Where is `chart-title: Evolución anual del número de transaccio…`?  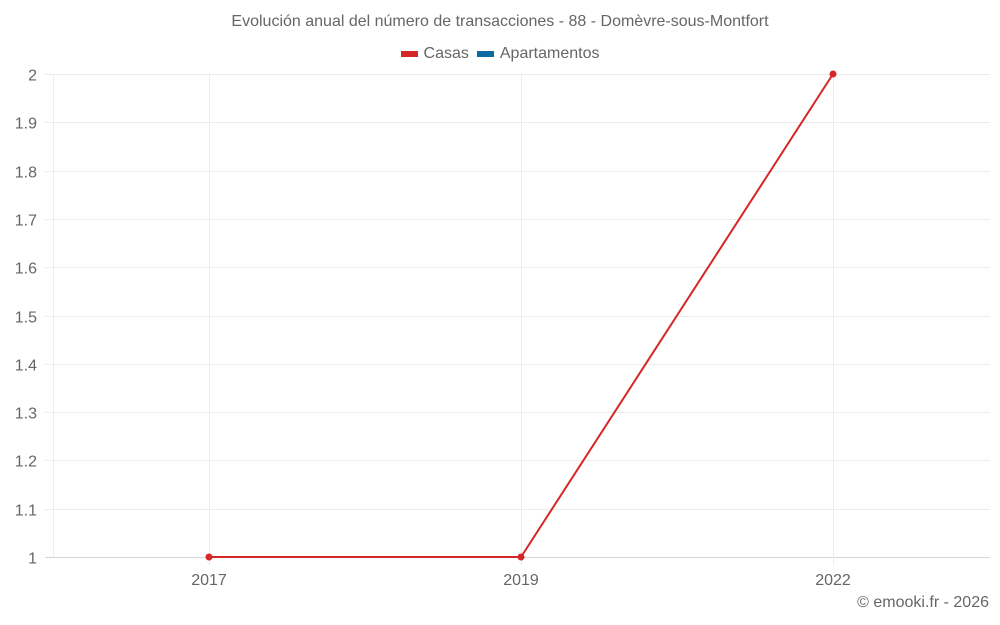
chart-title: Evolución anual del número de transaccio… is located at coordinates (500, 21).